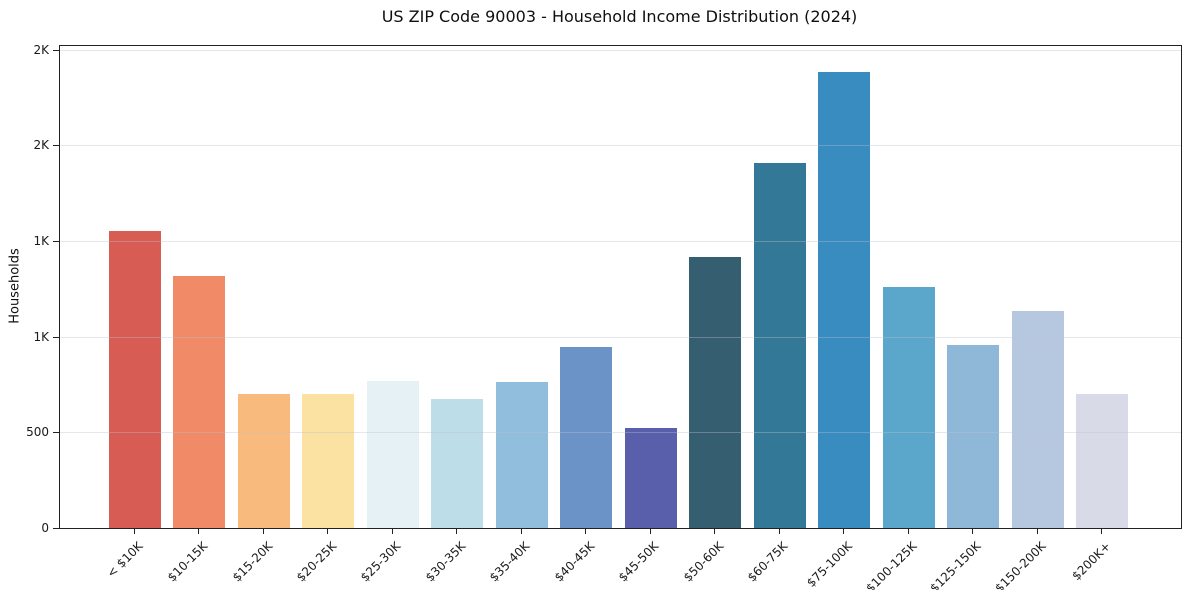  I want to click on x-tick-label: $200K+, so click(1090, 561).